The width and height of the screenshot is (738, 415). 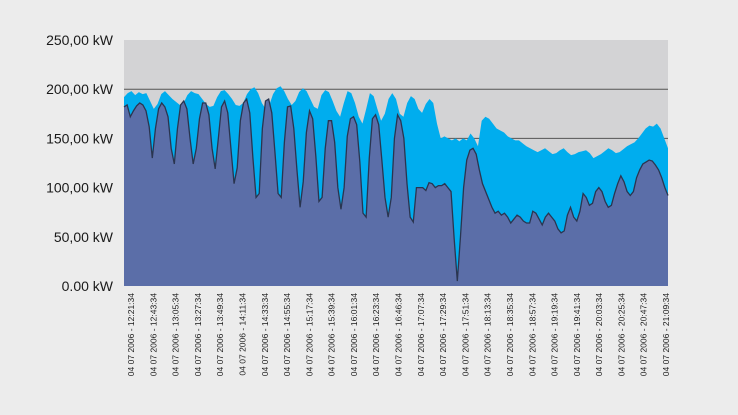 What do you see at coordinates (510, 334) in the screenshot?
I see `x-tick-label-17: 04 07 2006 - 18:35:34` at bounding box center [510, 334].